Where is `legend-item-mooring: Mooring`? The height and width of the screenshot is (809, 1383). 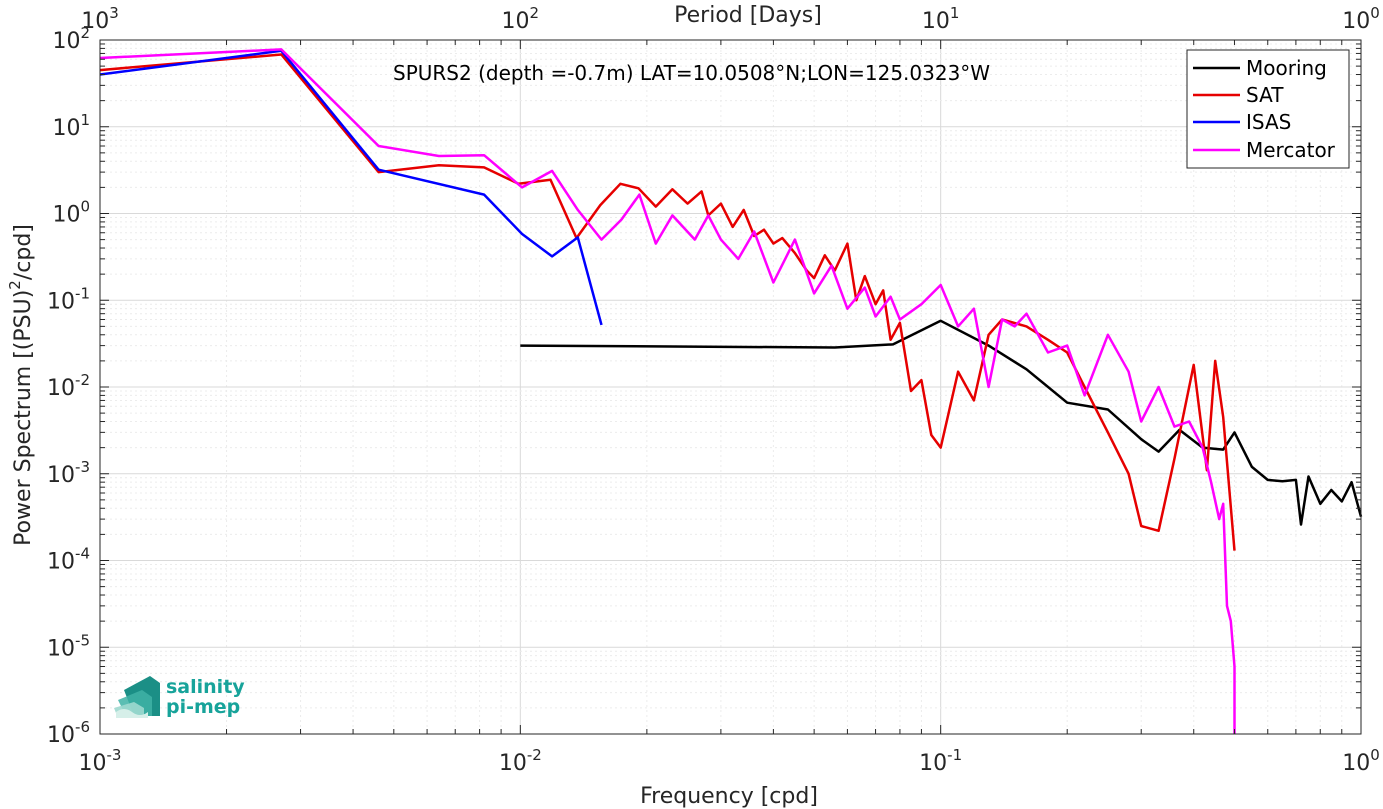 legend-item-mooring: Mooring is located at coordinates (1260, 68).